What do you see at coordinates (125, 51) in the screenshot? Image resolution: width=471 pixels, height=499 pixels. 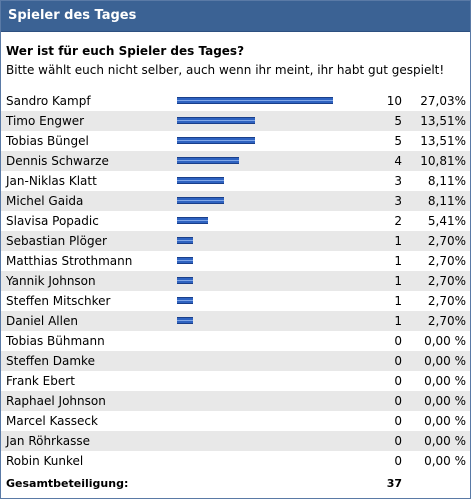 I see `poll-question: Wer ist für euch Spieler des Tages?` at bounding box center [125, 51].